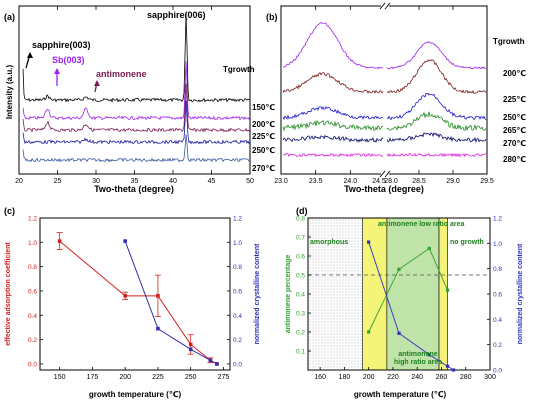 The image size is (550, 406). What do you see at coordinates (436, 138) in the screenshot?
I see `panel-b-trace-4-r` at bounding box center [436, 138].